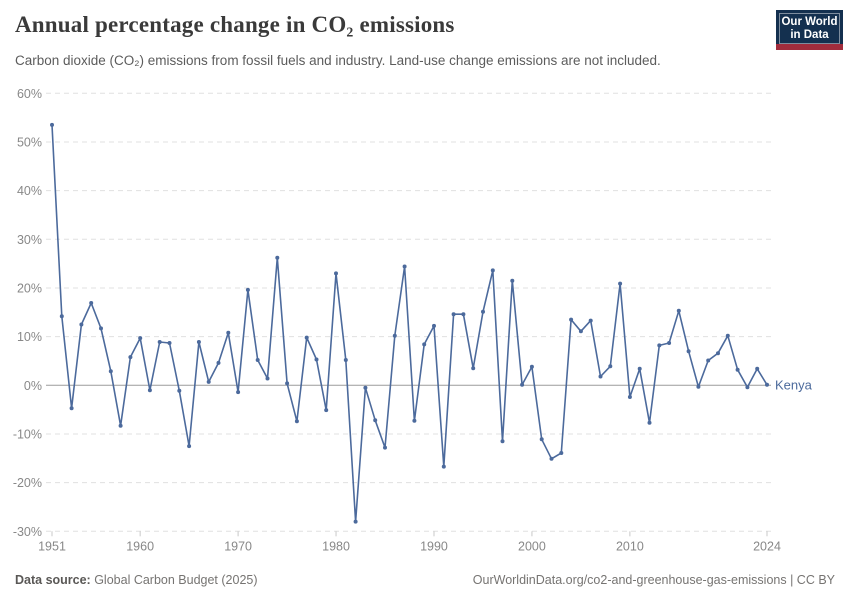  What do you see at coordinates (174, 580) in the screenshot?
I see `data-source-value: Global Carbon Budget (2025)` at bounding box center [174, 580].